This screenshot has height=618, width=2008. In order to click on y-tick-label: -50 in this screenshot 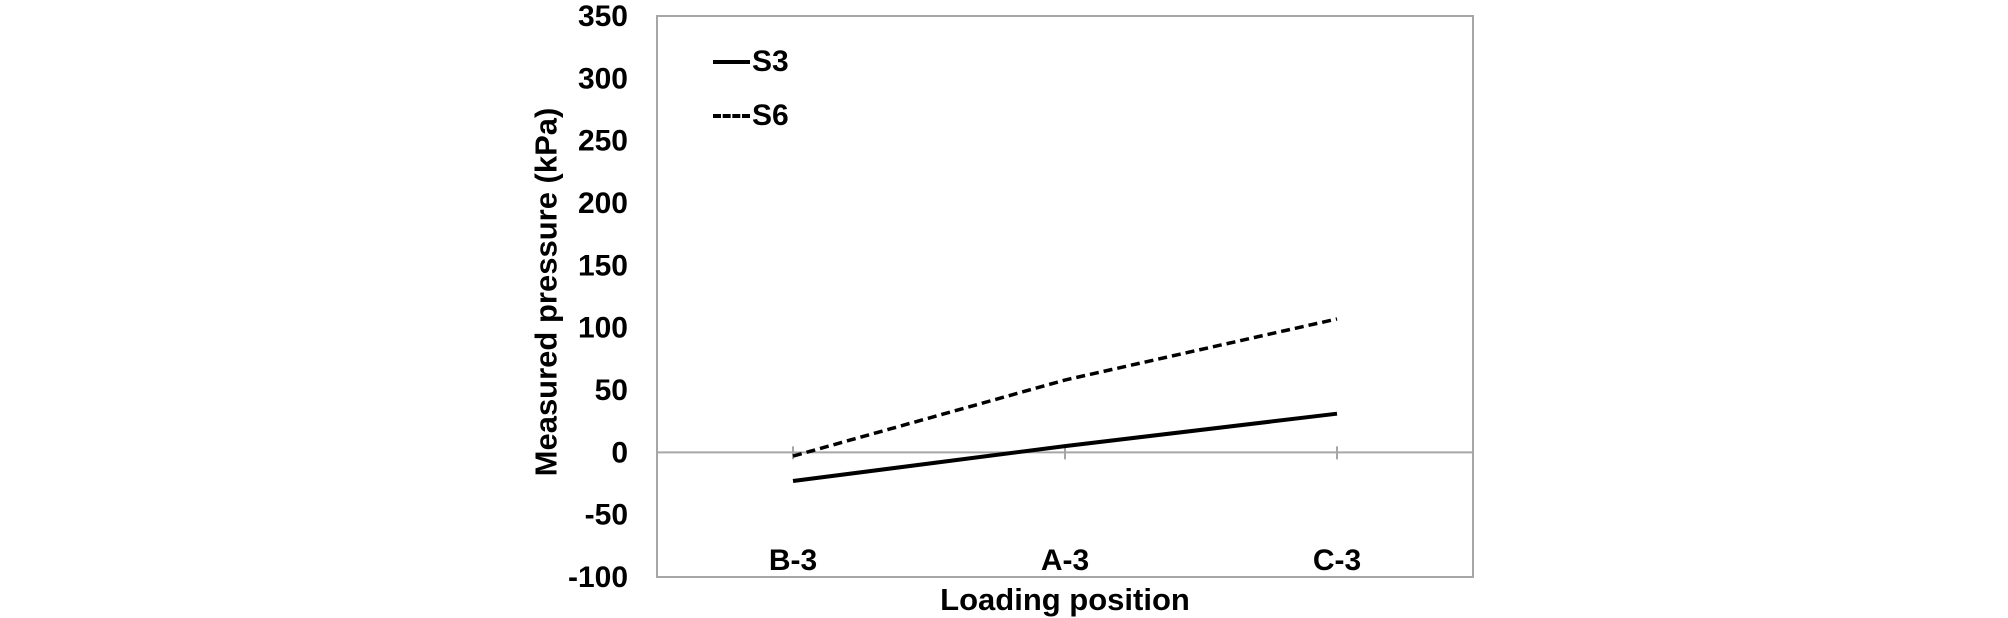, I will do `click(606, 515)`.